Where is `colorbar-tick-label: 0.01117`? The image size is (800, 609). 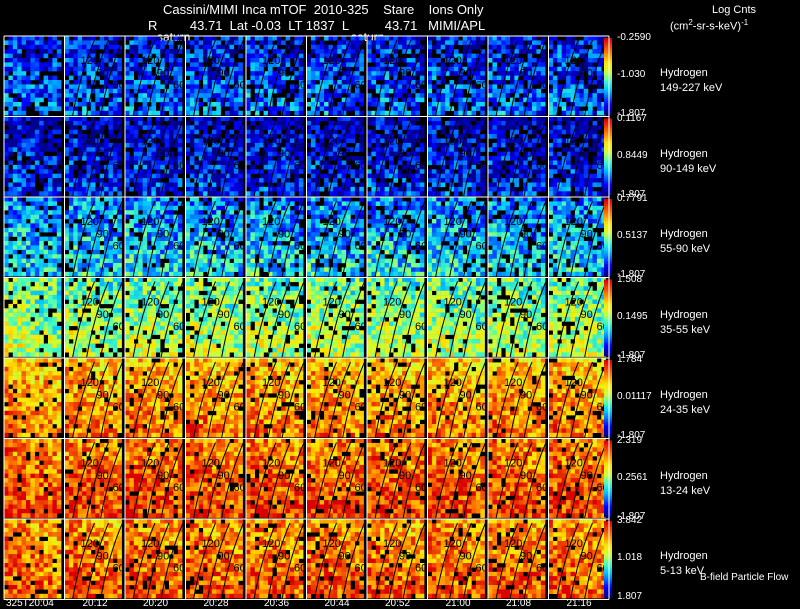
colorbar-tick-label: 0.01117 is located at coordinates (634, 396).